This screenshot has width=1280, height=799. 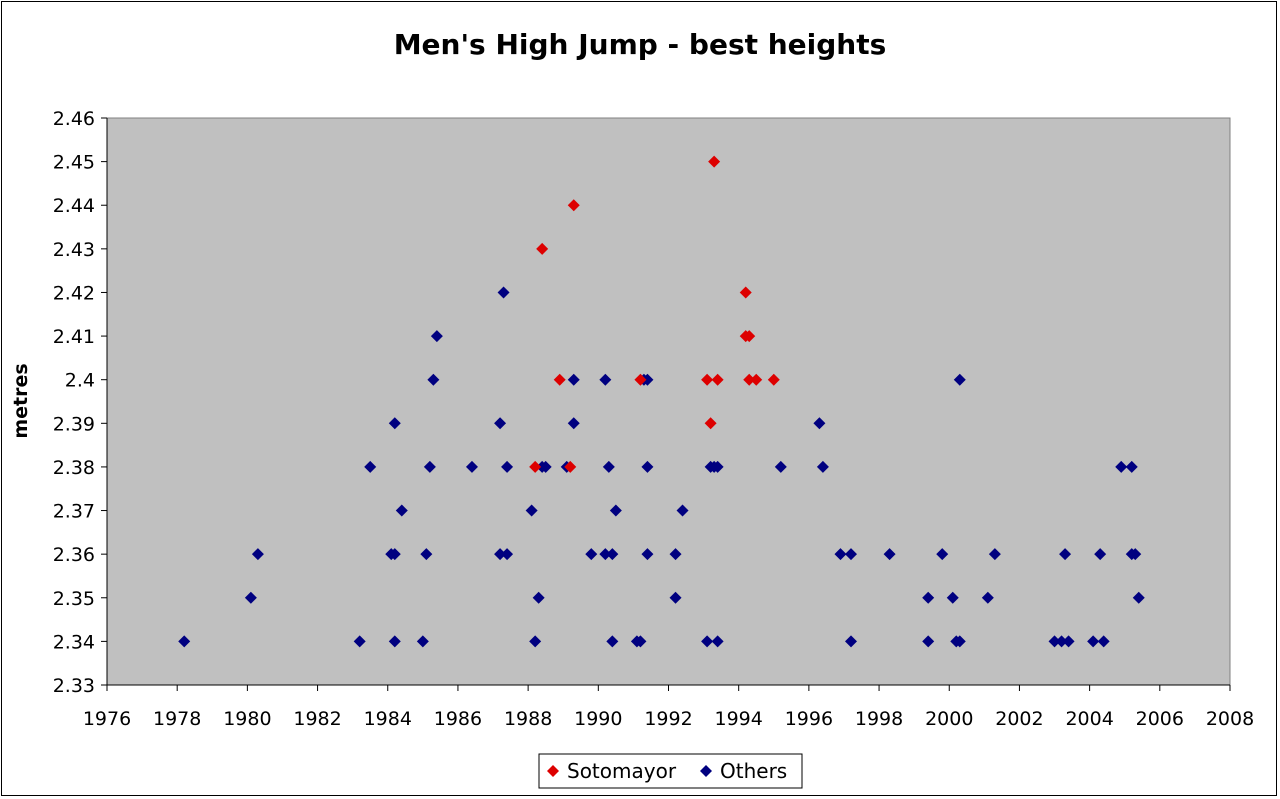 I want to click on legend-marker-sotomayor, so click(x=553, y=771).